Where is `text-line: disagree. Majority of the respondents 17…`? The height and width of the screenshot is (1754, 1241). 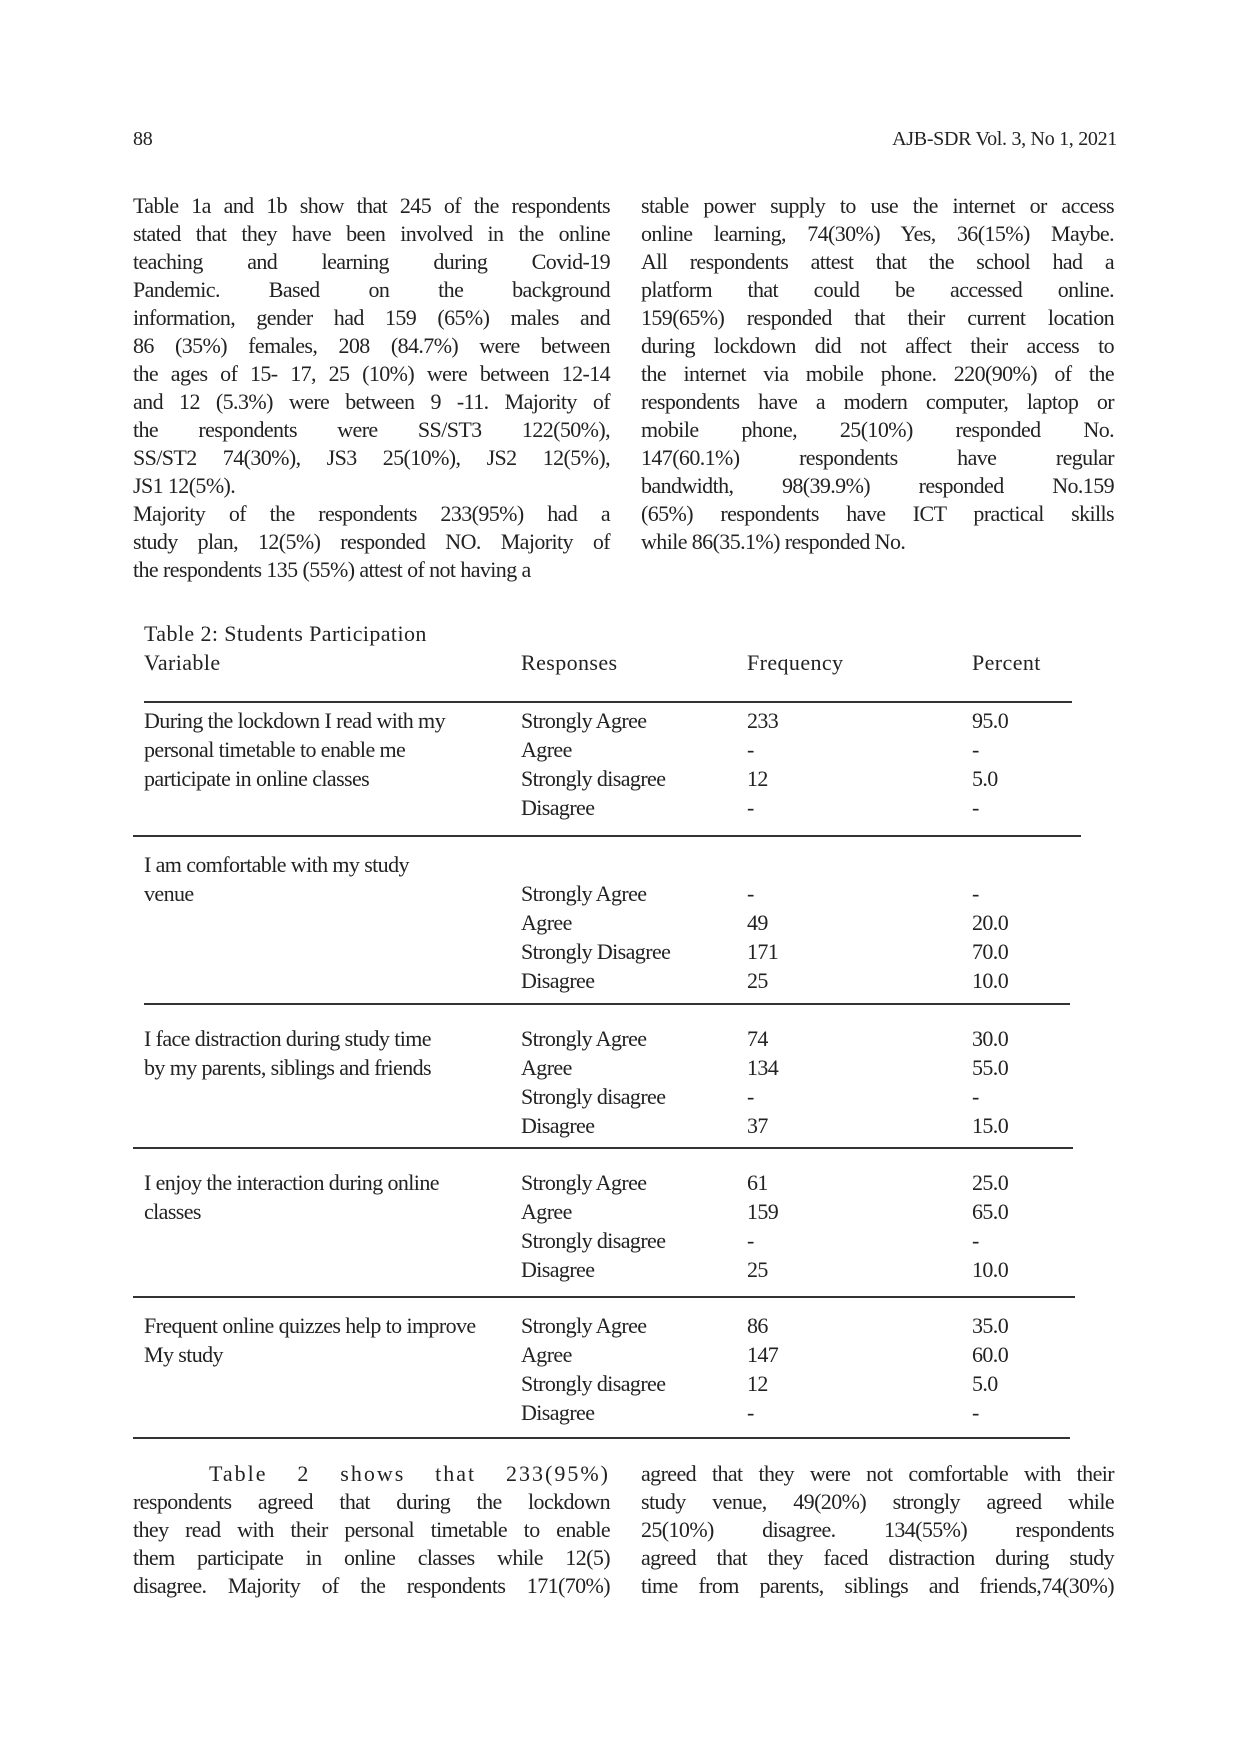 text-line: disagree. Majority of the respondents 17… is located at coordinates (372, 1585).